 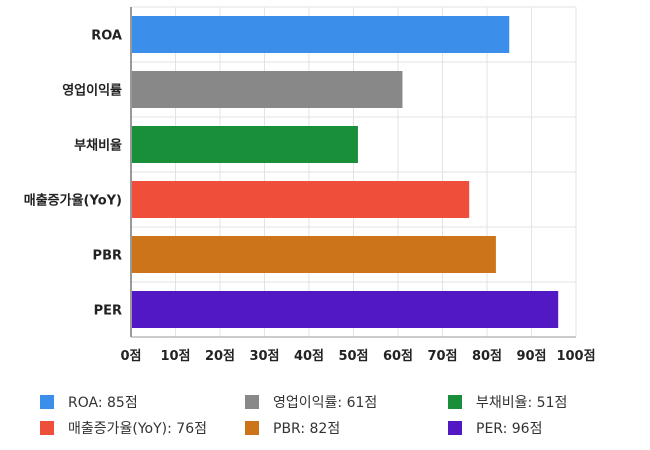 What do you see at coordinates (108, 311) in the screenshot?
I see `y-category-label: PER` at bounding box center [108, 311].